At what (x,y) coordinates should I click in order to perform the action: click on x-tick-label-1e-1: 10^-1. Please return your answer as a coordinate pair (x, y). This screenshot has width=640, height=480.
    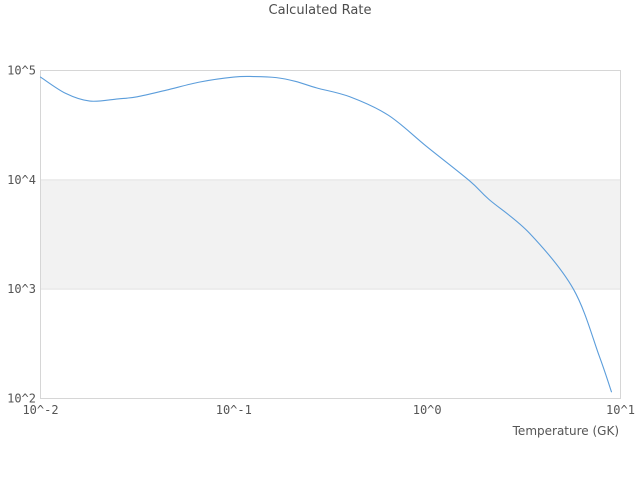
    Looking at the image, I should click on (234, 410).